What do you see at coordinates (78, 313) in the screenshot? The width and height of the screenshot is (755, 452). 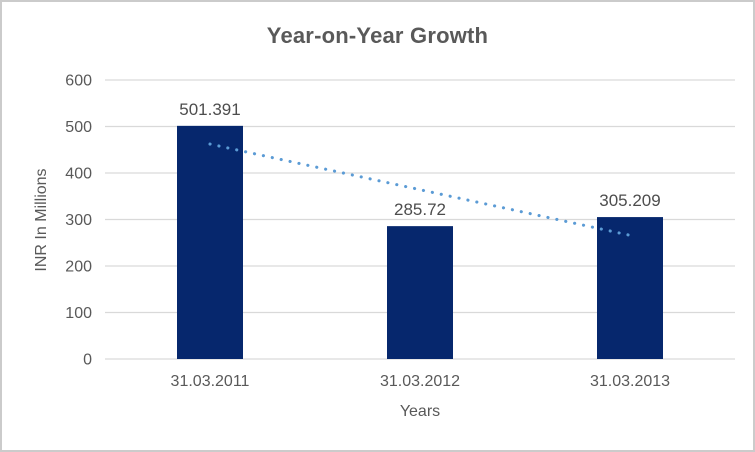 I see `y-tick-label: 100` at bounding box center [78, 313].